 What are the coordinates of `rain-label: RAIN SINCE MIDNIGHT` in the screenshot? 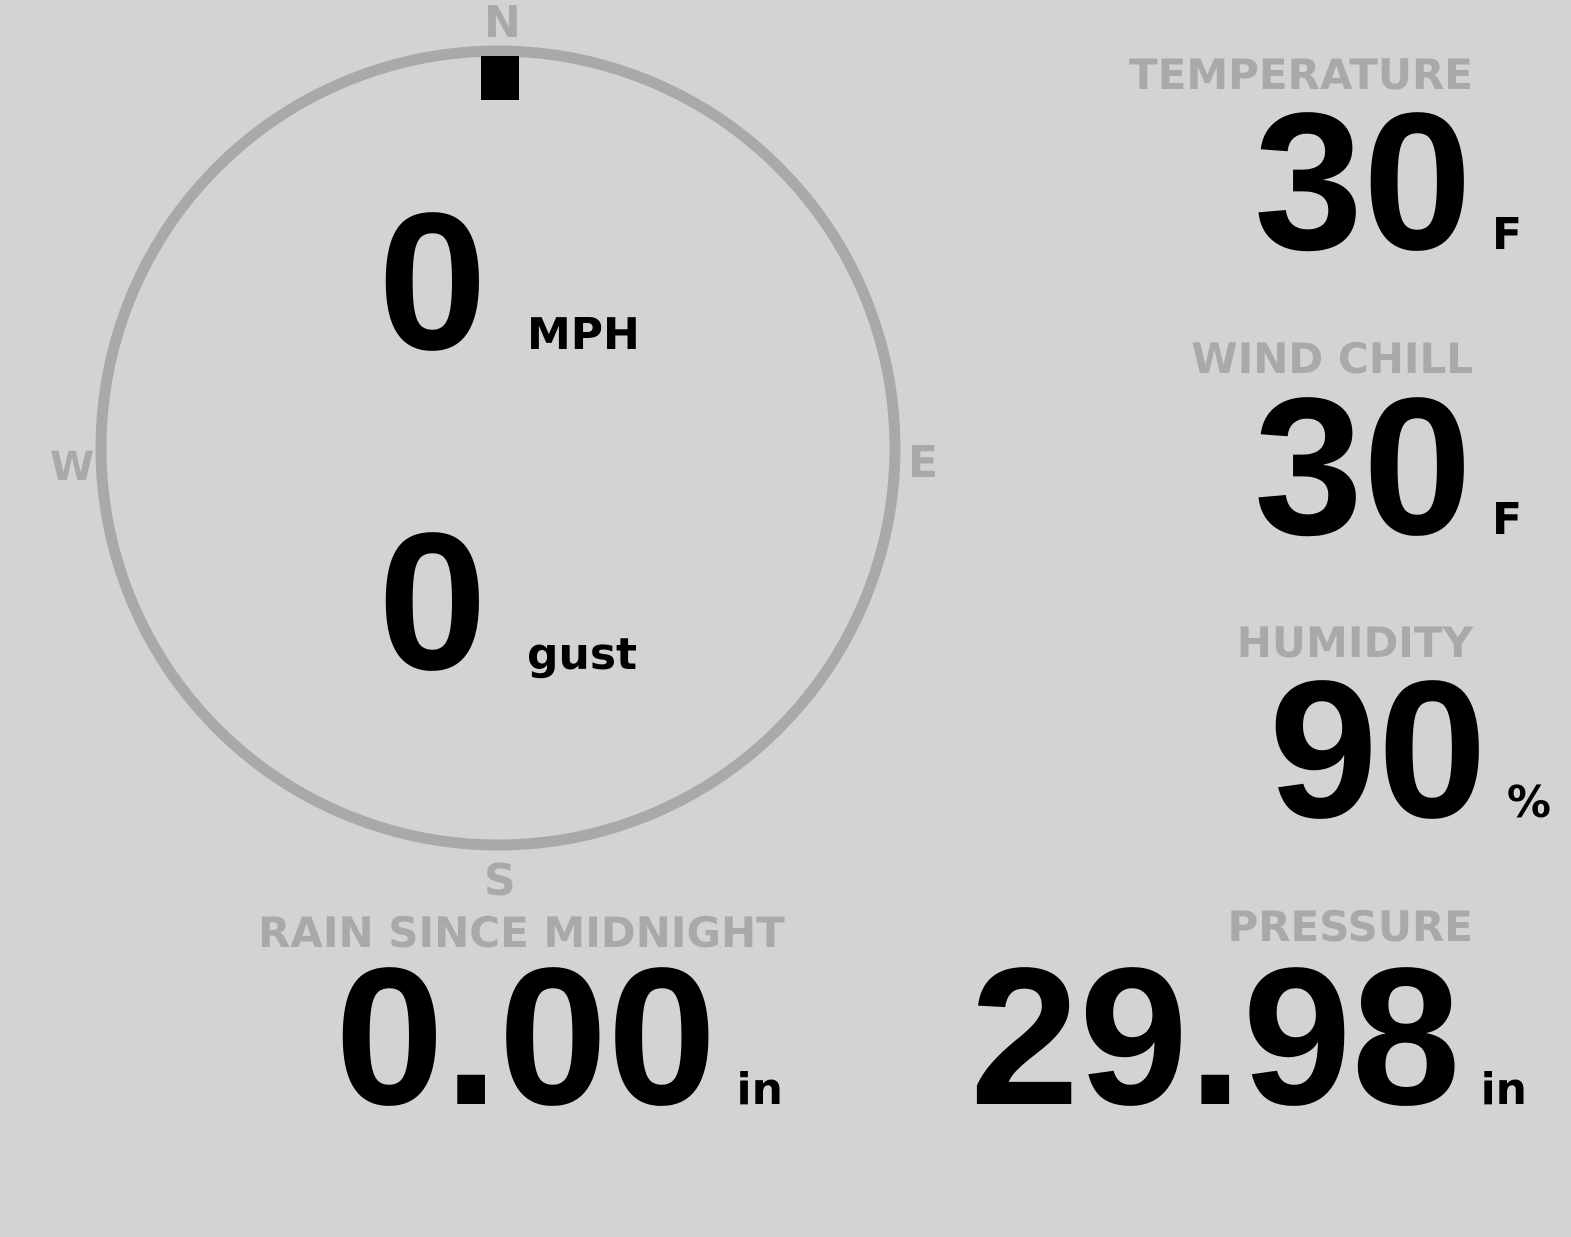 It's located at (521, 932).